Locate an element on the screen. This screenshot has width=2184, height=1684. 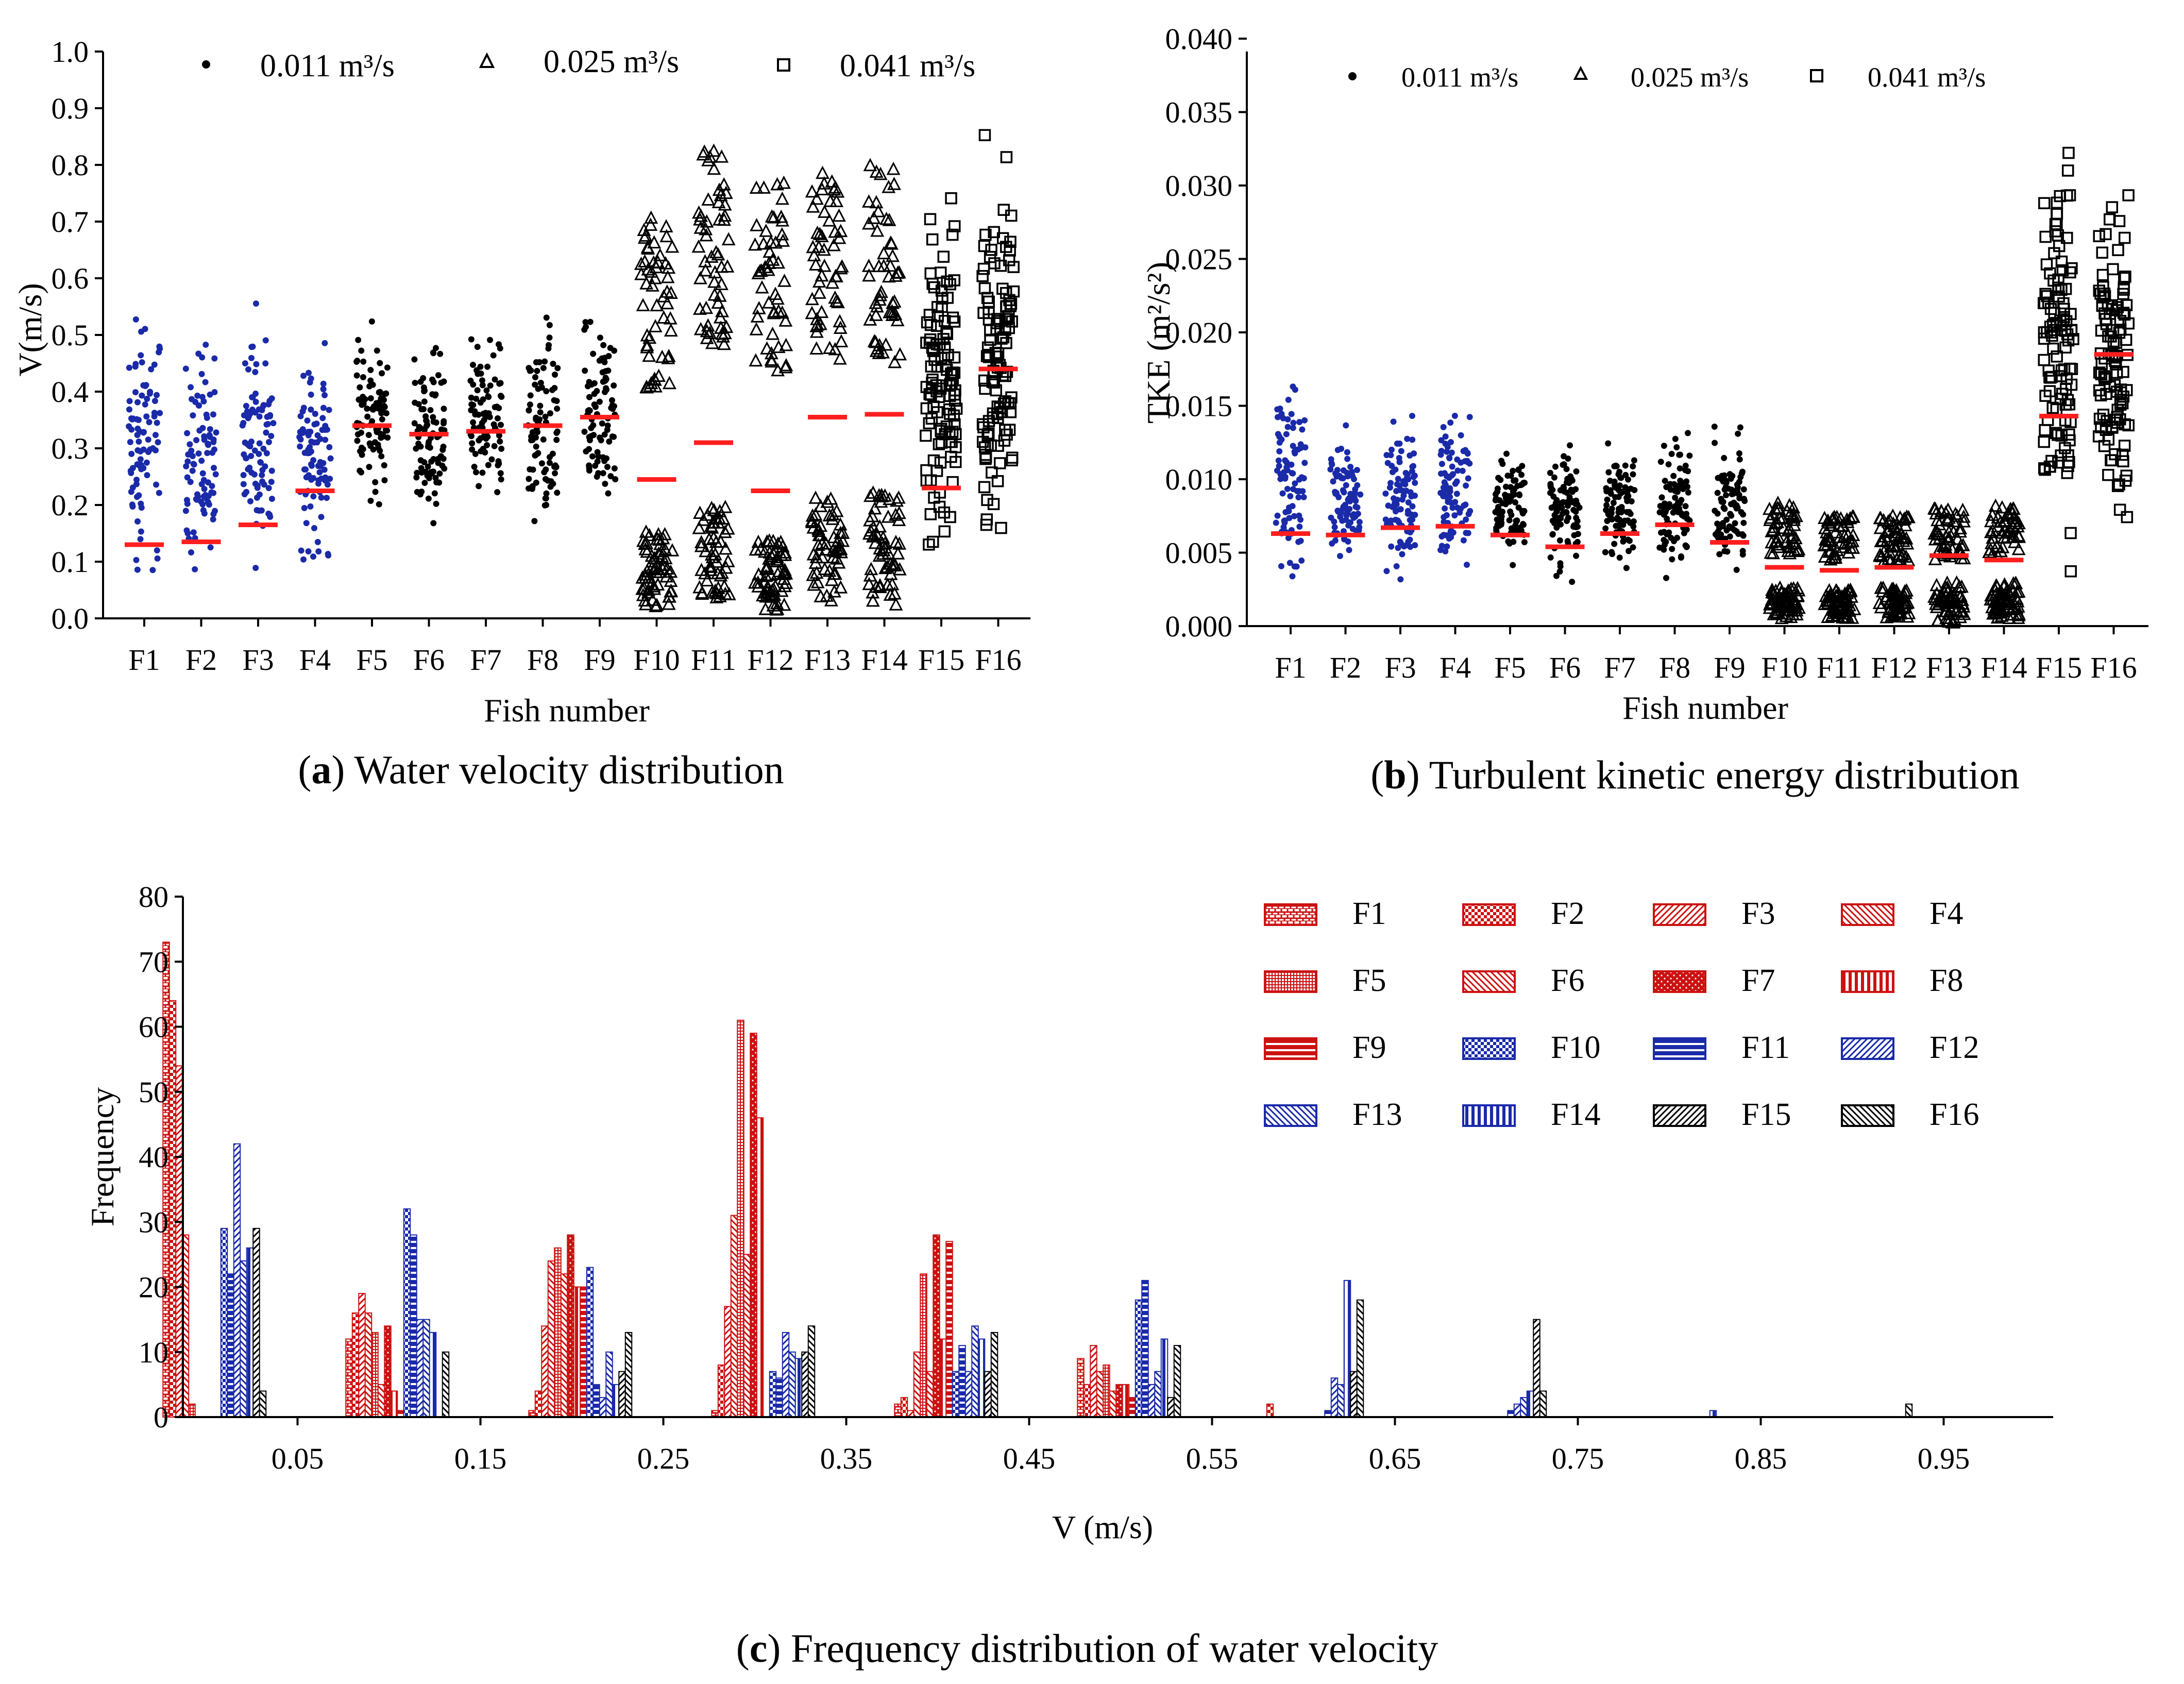
legend-label-f13: F13 is located at coordinates (1377, 1114).